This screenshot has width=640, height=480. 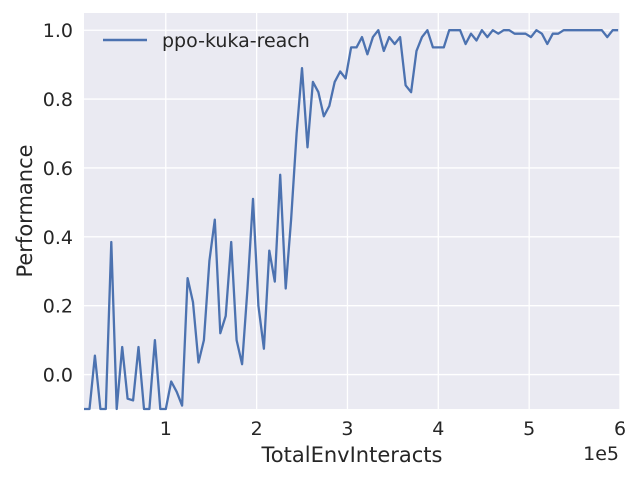 I want to click on x-axis-label: TotalEnvInteracts, so click(x=352, y=455).